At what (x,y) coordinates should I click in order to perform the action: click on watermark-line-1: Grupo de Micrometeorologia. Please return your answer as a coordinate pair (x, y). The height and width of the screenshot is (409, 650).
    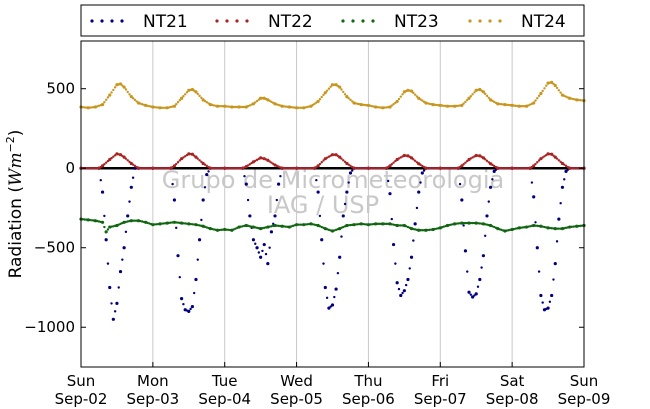
    Looking at the image, I should click on (333, 180).